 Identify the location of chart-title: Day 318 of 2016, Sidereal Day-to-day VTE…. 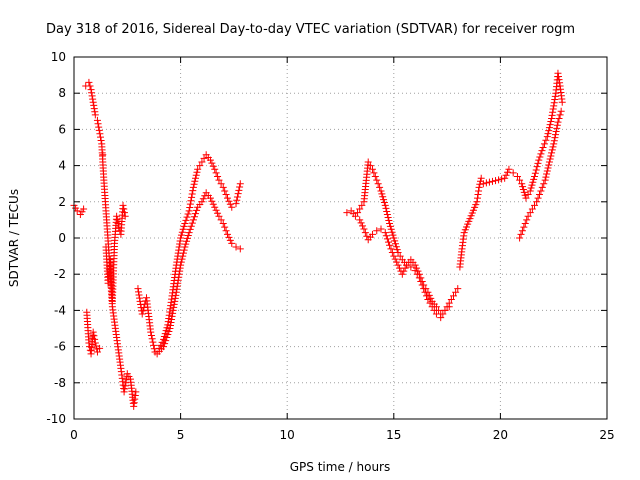
(310, 29).